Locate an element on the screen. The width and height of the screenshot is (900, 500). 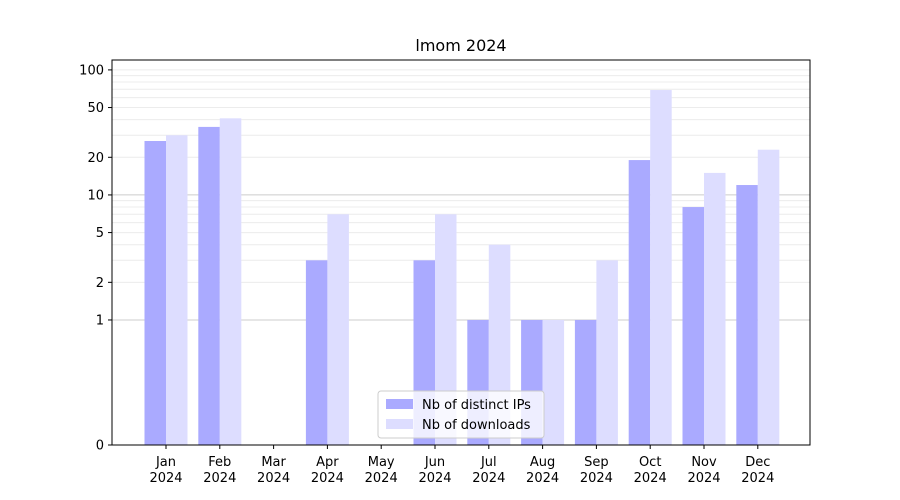
x-tick-label-month: Feb is located at coordinates (219, 462).